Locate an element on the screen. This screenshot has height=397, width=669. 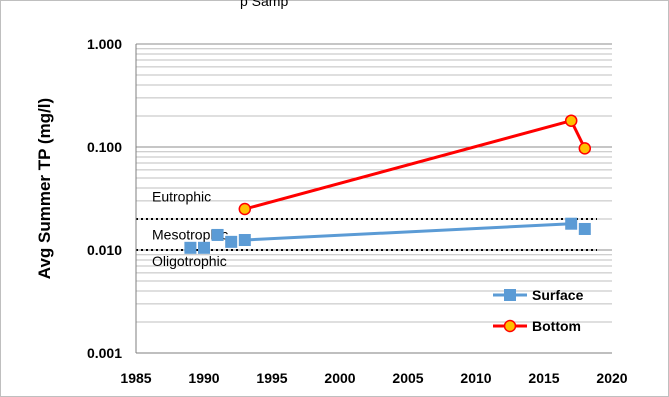
zone-label: Eutrophic is located at coordinates (181, 197).